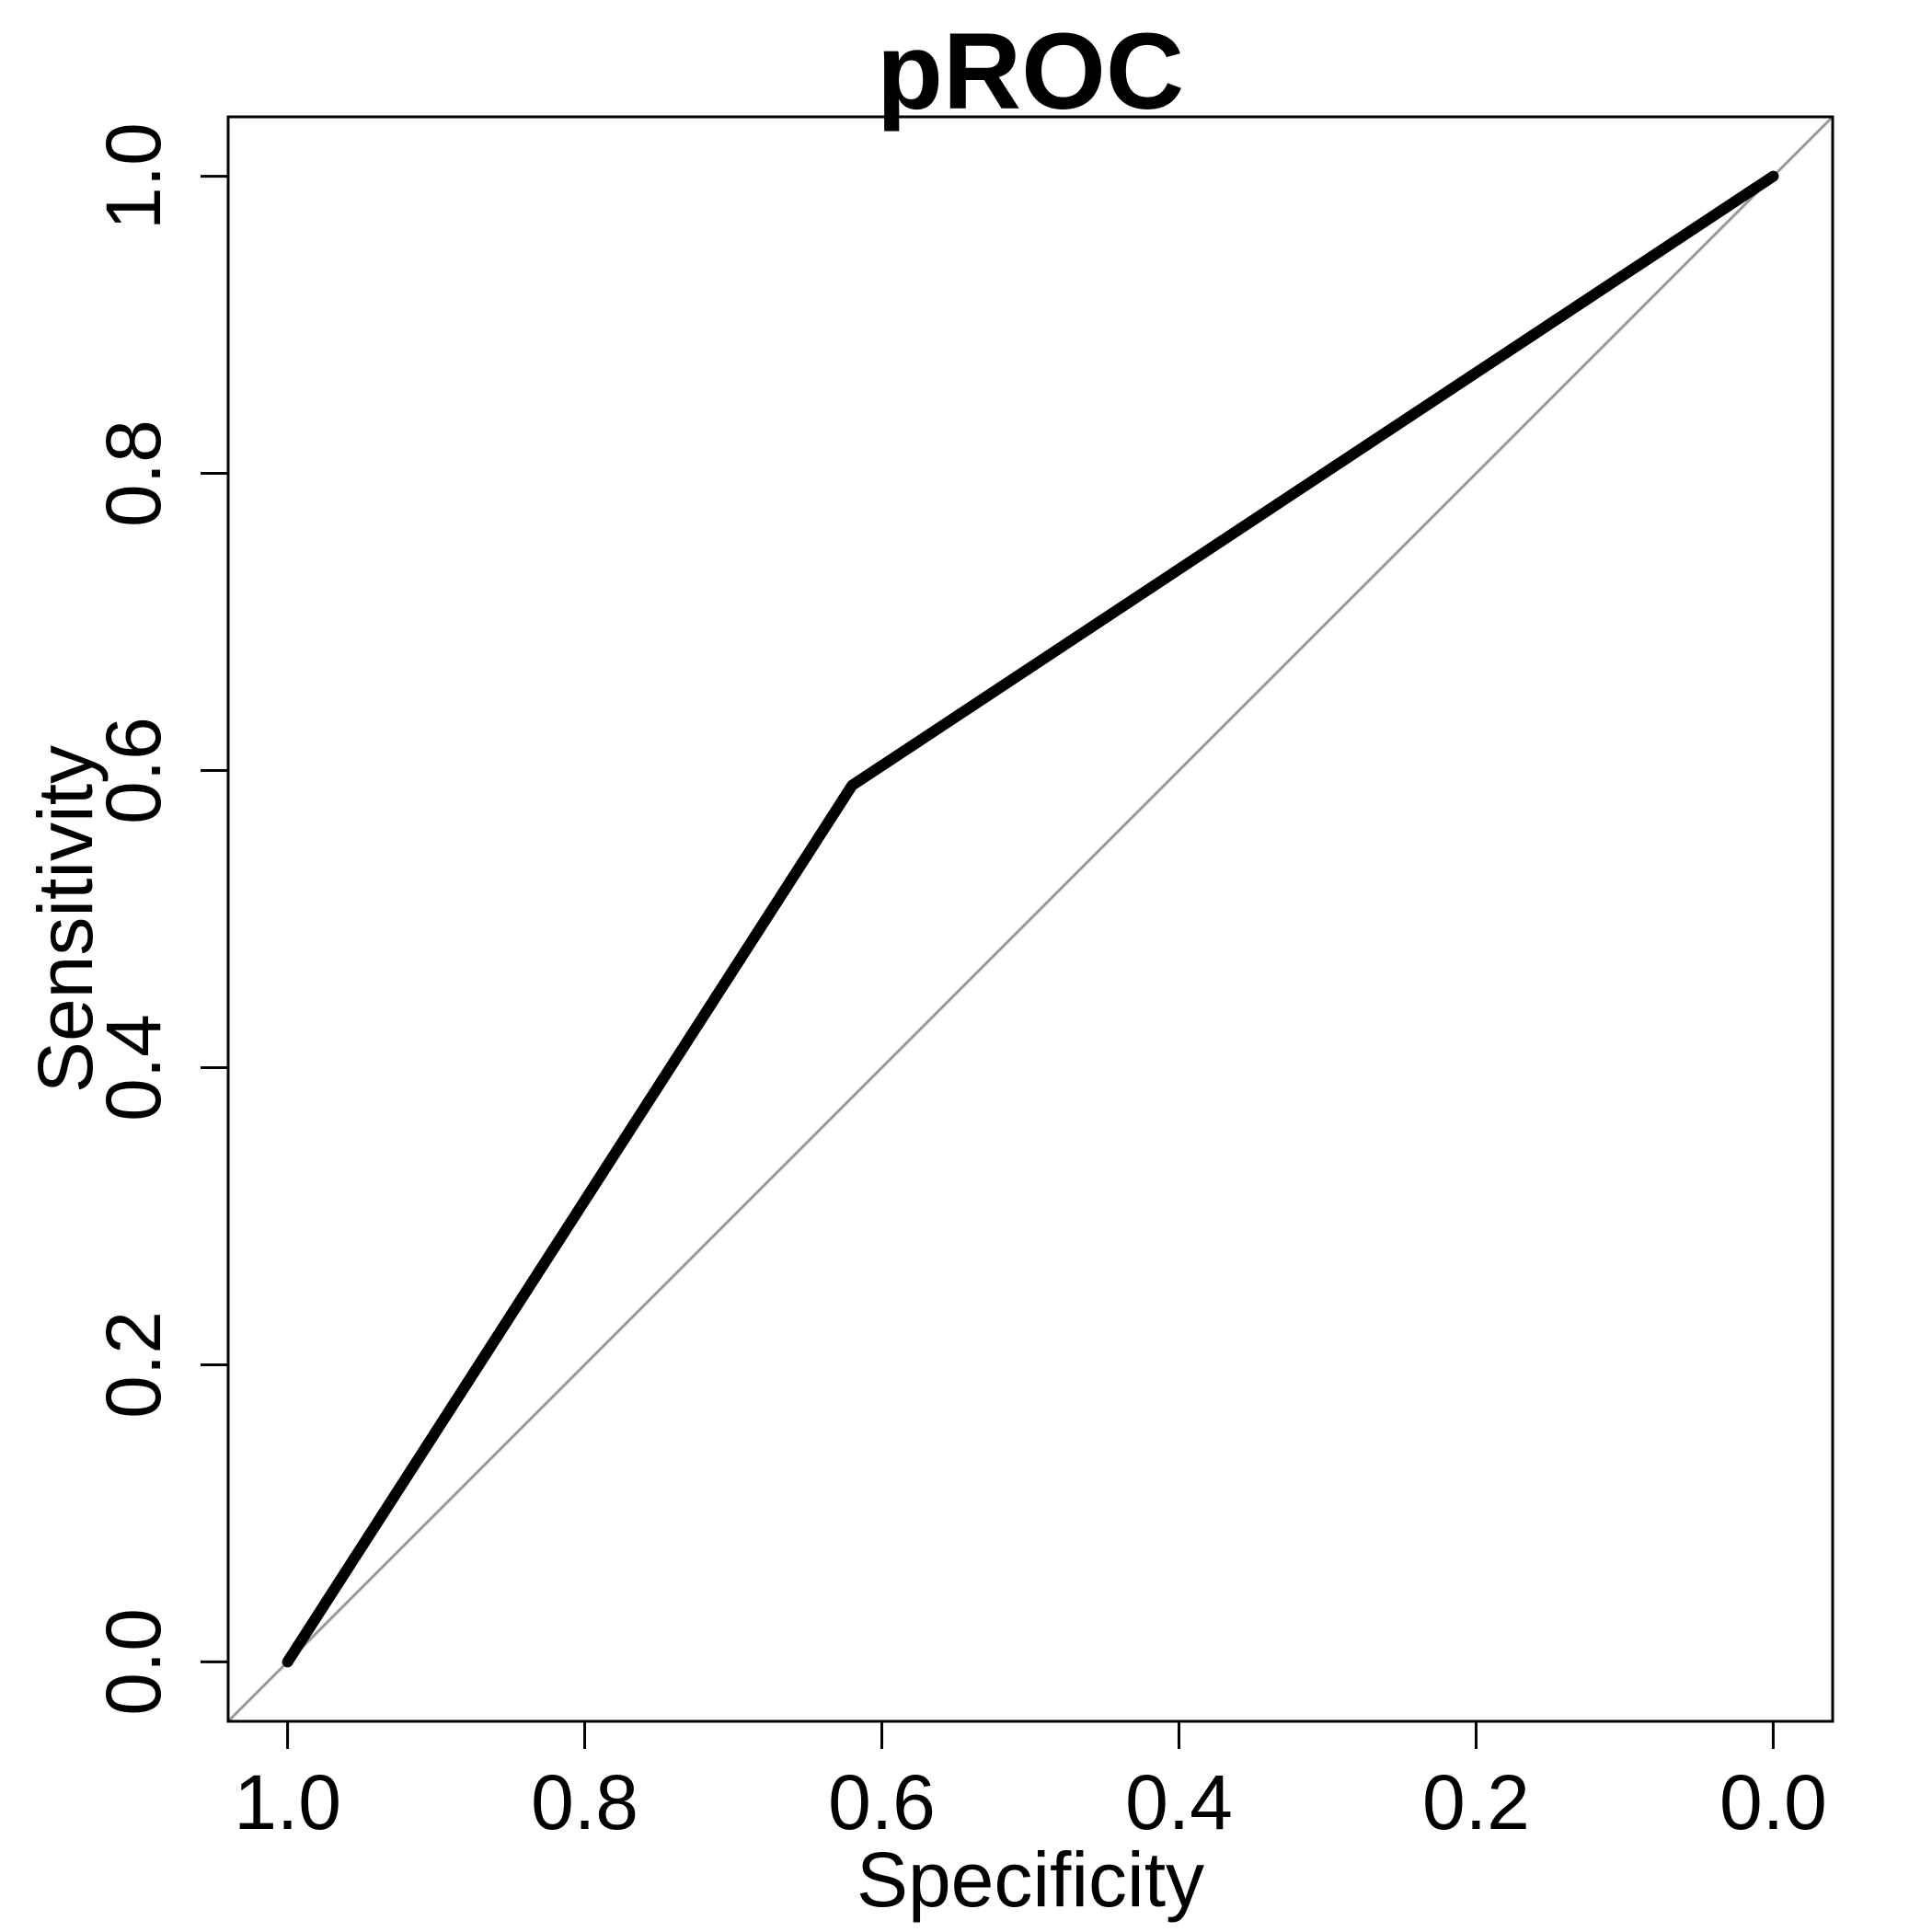  I want to click on x-tick-label: 1.0, so click(287, 1802).